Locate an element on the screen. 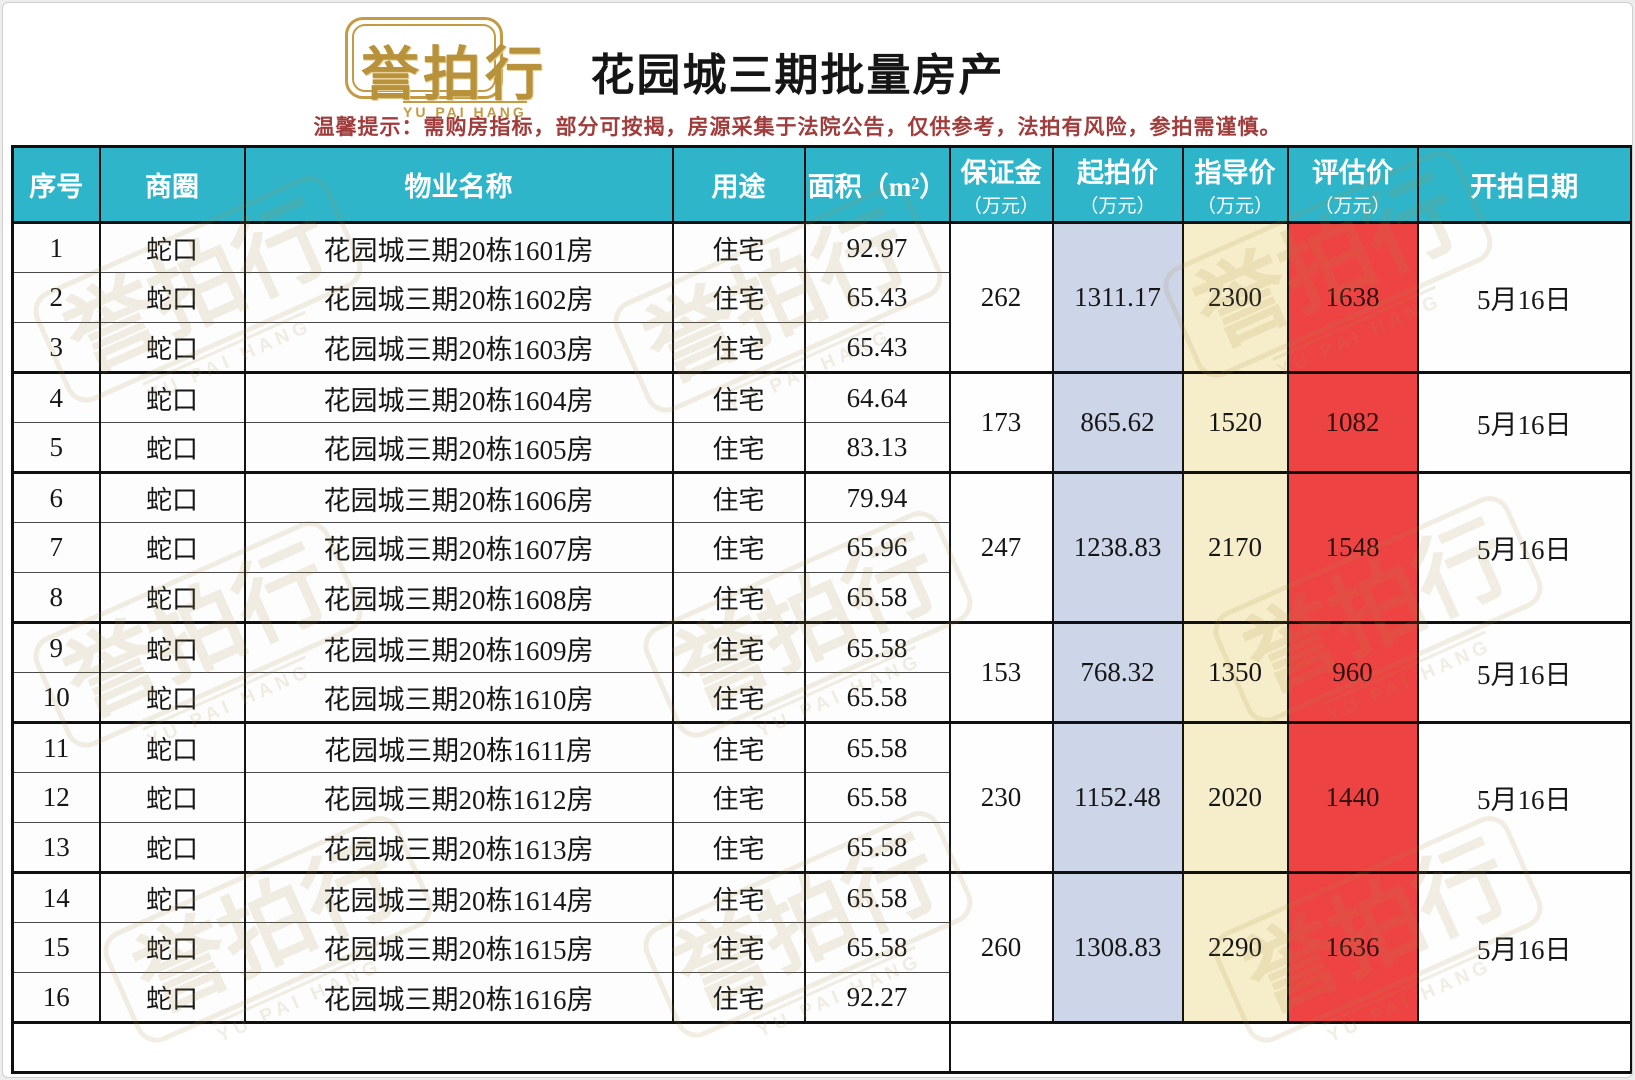 The width and height of the screenshot is (1635, 1080). logo-subtext: YU PAI HANG is located at coordinates (465, 110).